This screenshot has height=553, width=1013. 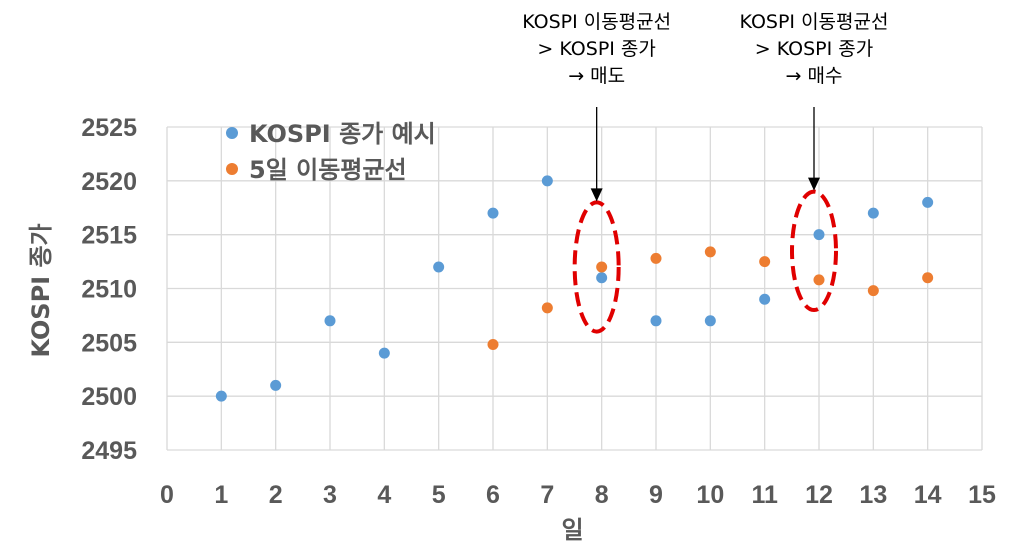 What do you see at coordinates (439, 495) in the screenshot?
I see `x-tick-label: 5` at bounding box center [439, 495].